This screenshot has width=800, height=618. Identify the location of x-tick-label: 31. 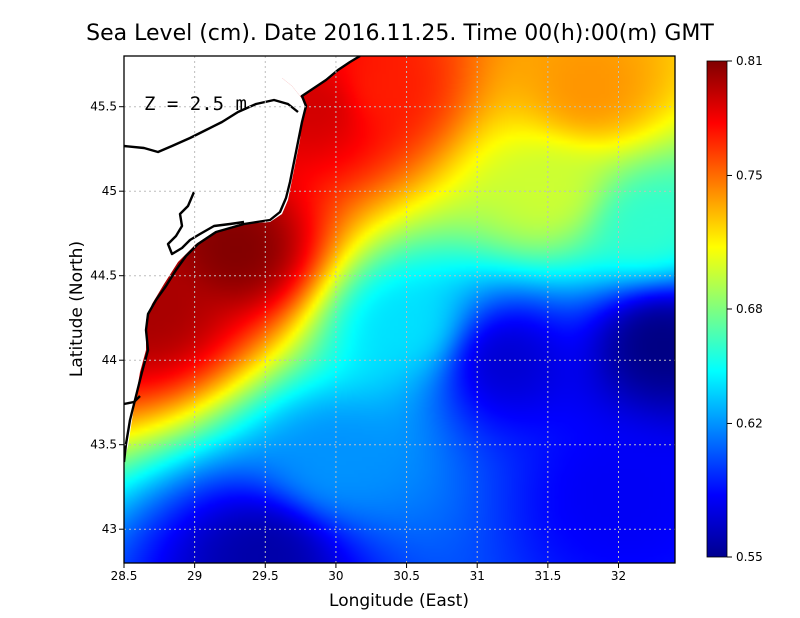
(477, 576).